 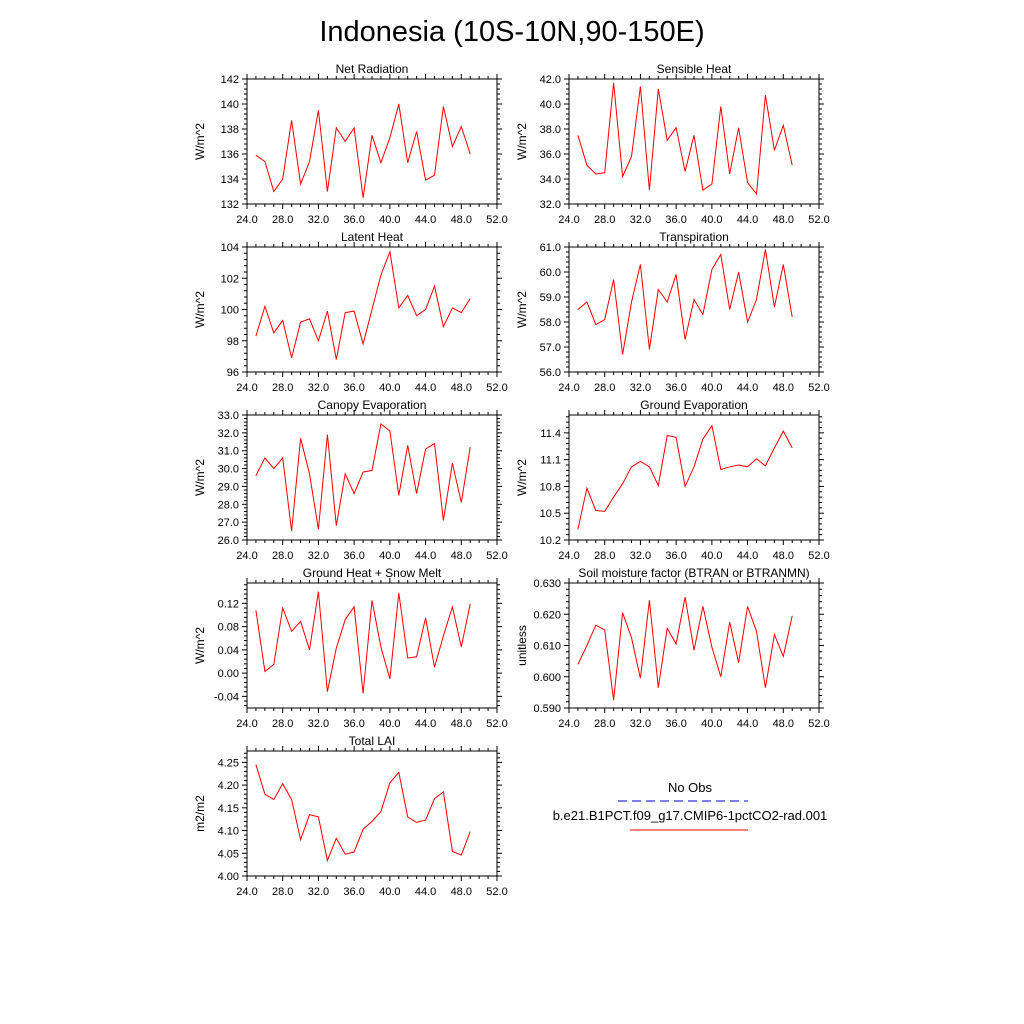 I want to click on y-tick-label: 59.0, so click(x=550, y=298).